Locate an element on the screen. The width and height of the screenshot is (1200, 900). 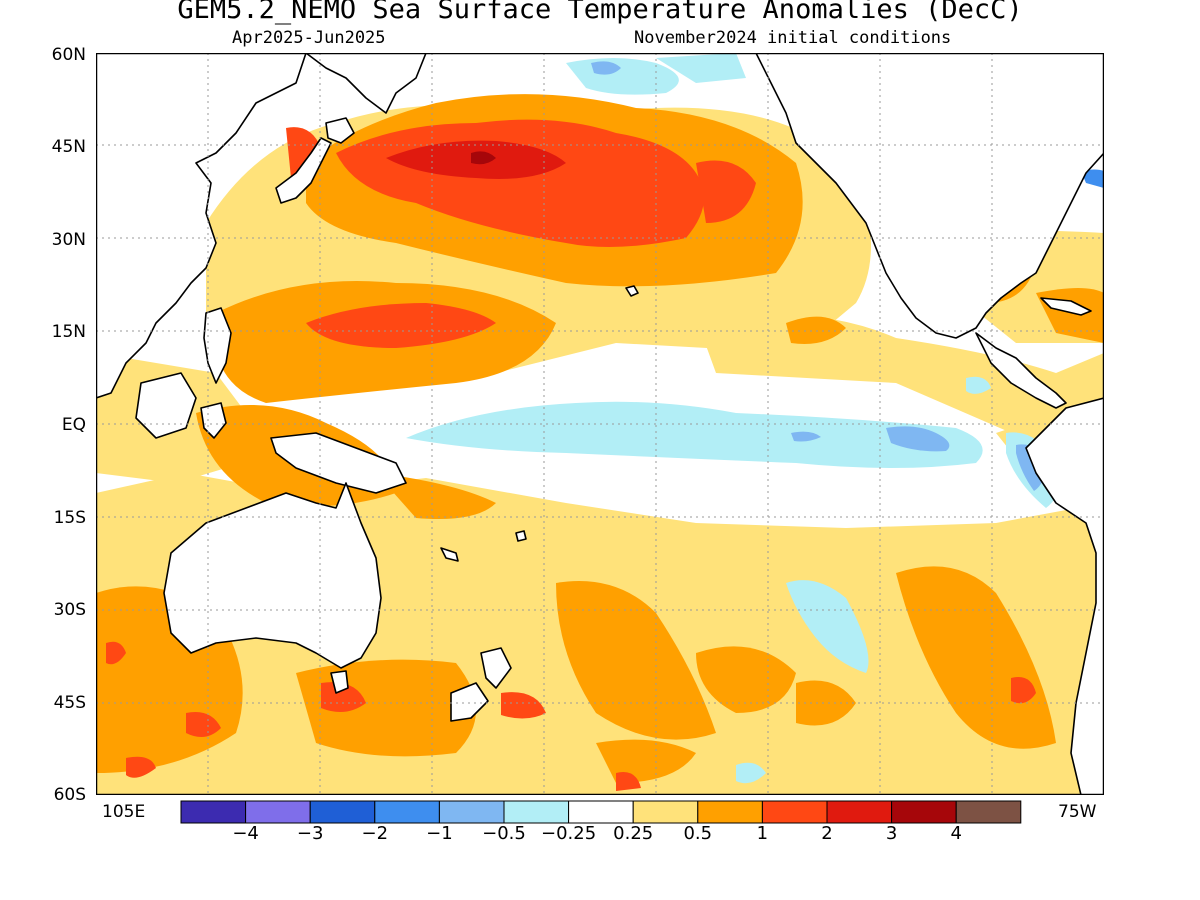
land-hawaii is located at coordinates (632, 291).